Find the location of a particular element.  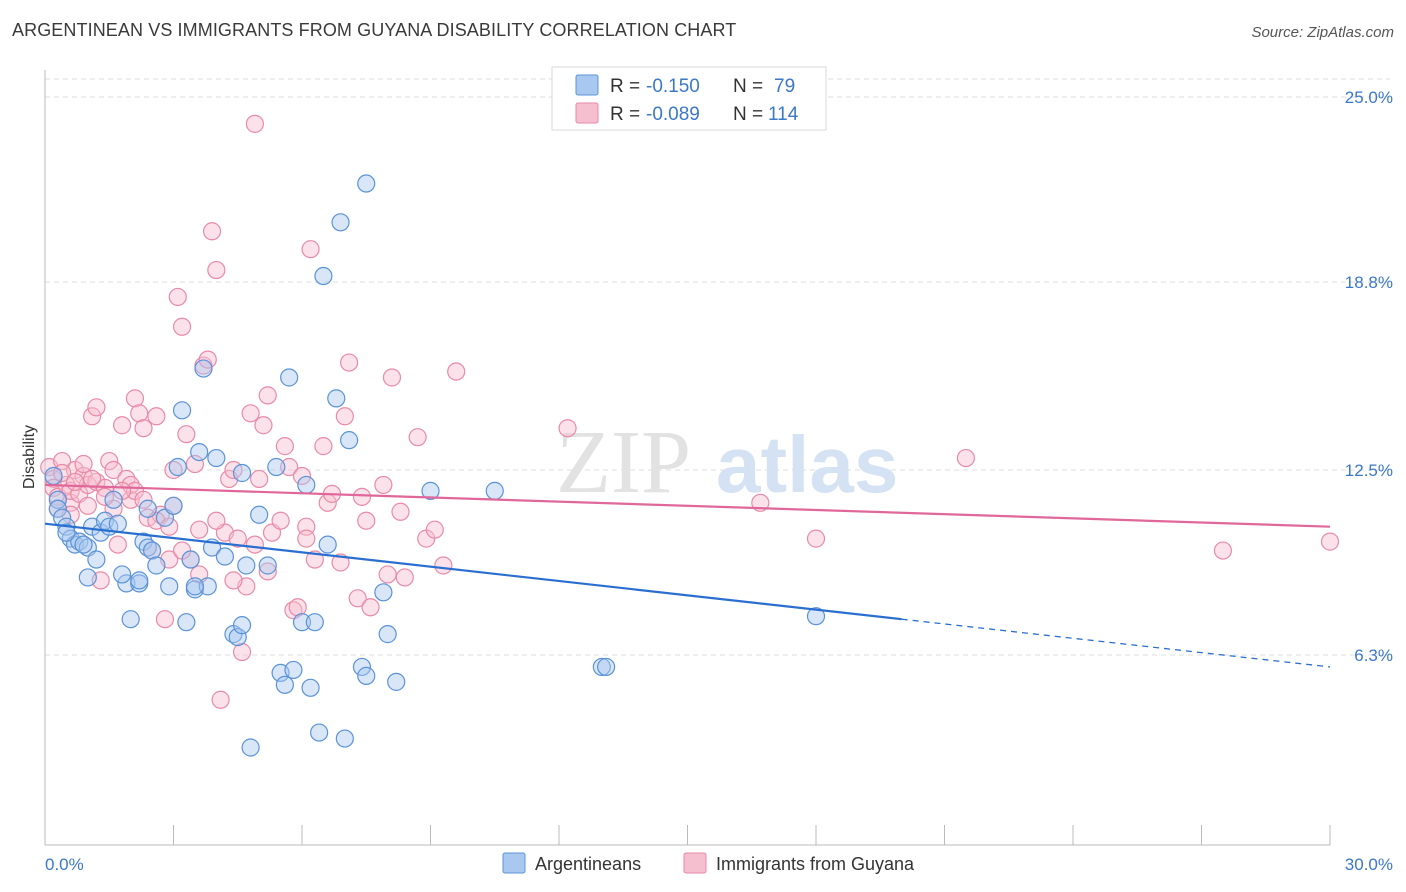

series-legend: Argentineans Immigrants from Guyana is located at coordinates (708, 863).